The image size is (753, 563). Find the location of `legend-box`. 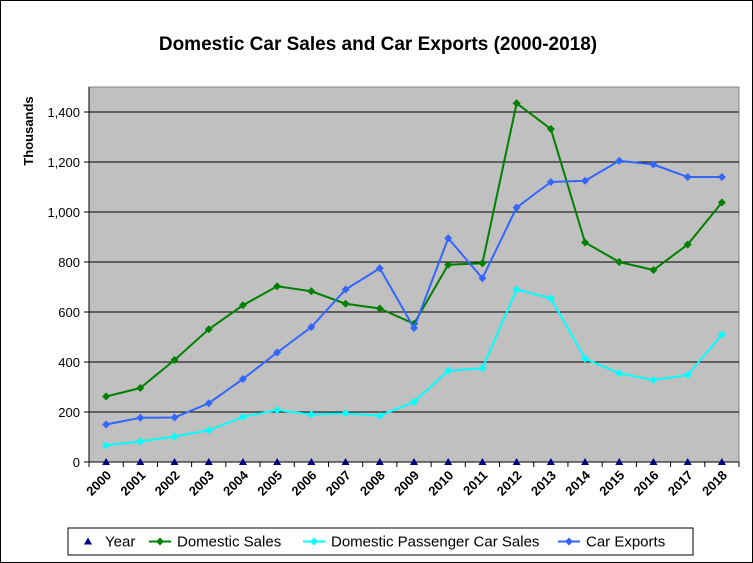

legend-box is located at coordinates (380, 541).